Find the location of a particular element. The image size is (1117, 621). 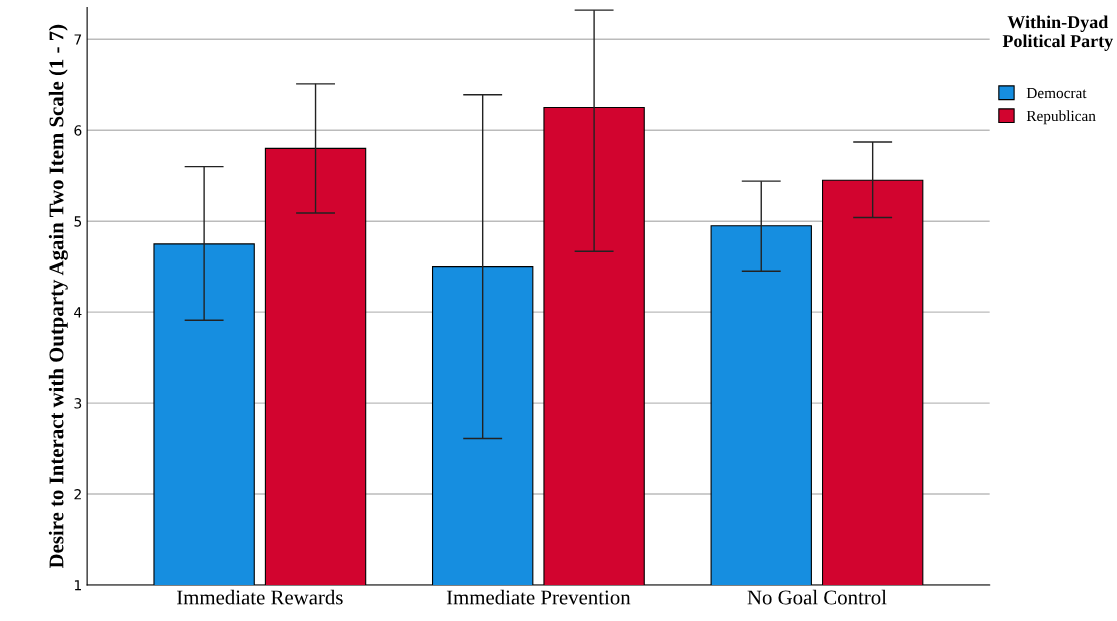

legend-title: Within-Dyad Political Party is located at coordinates (1058, 33).